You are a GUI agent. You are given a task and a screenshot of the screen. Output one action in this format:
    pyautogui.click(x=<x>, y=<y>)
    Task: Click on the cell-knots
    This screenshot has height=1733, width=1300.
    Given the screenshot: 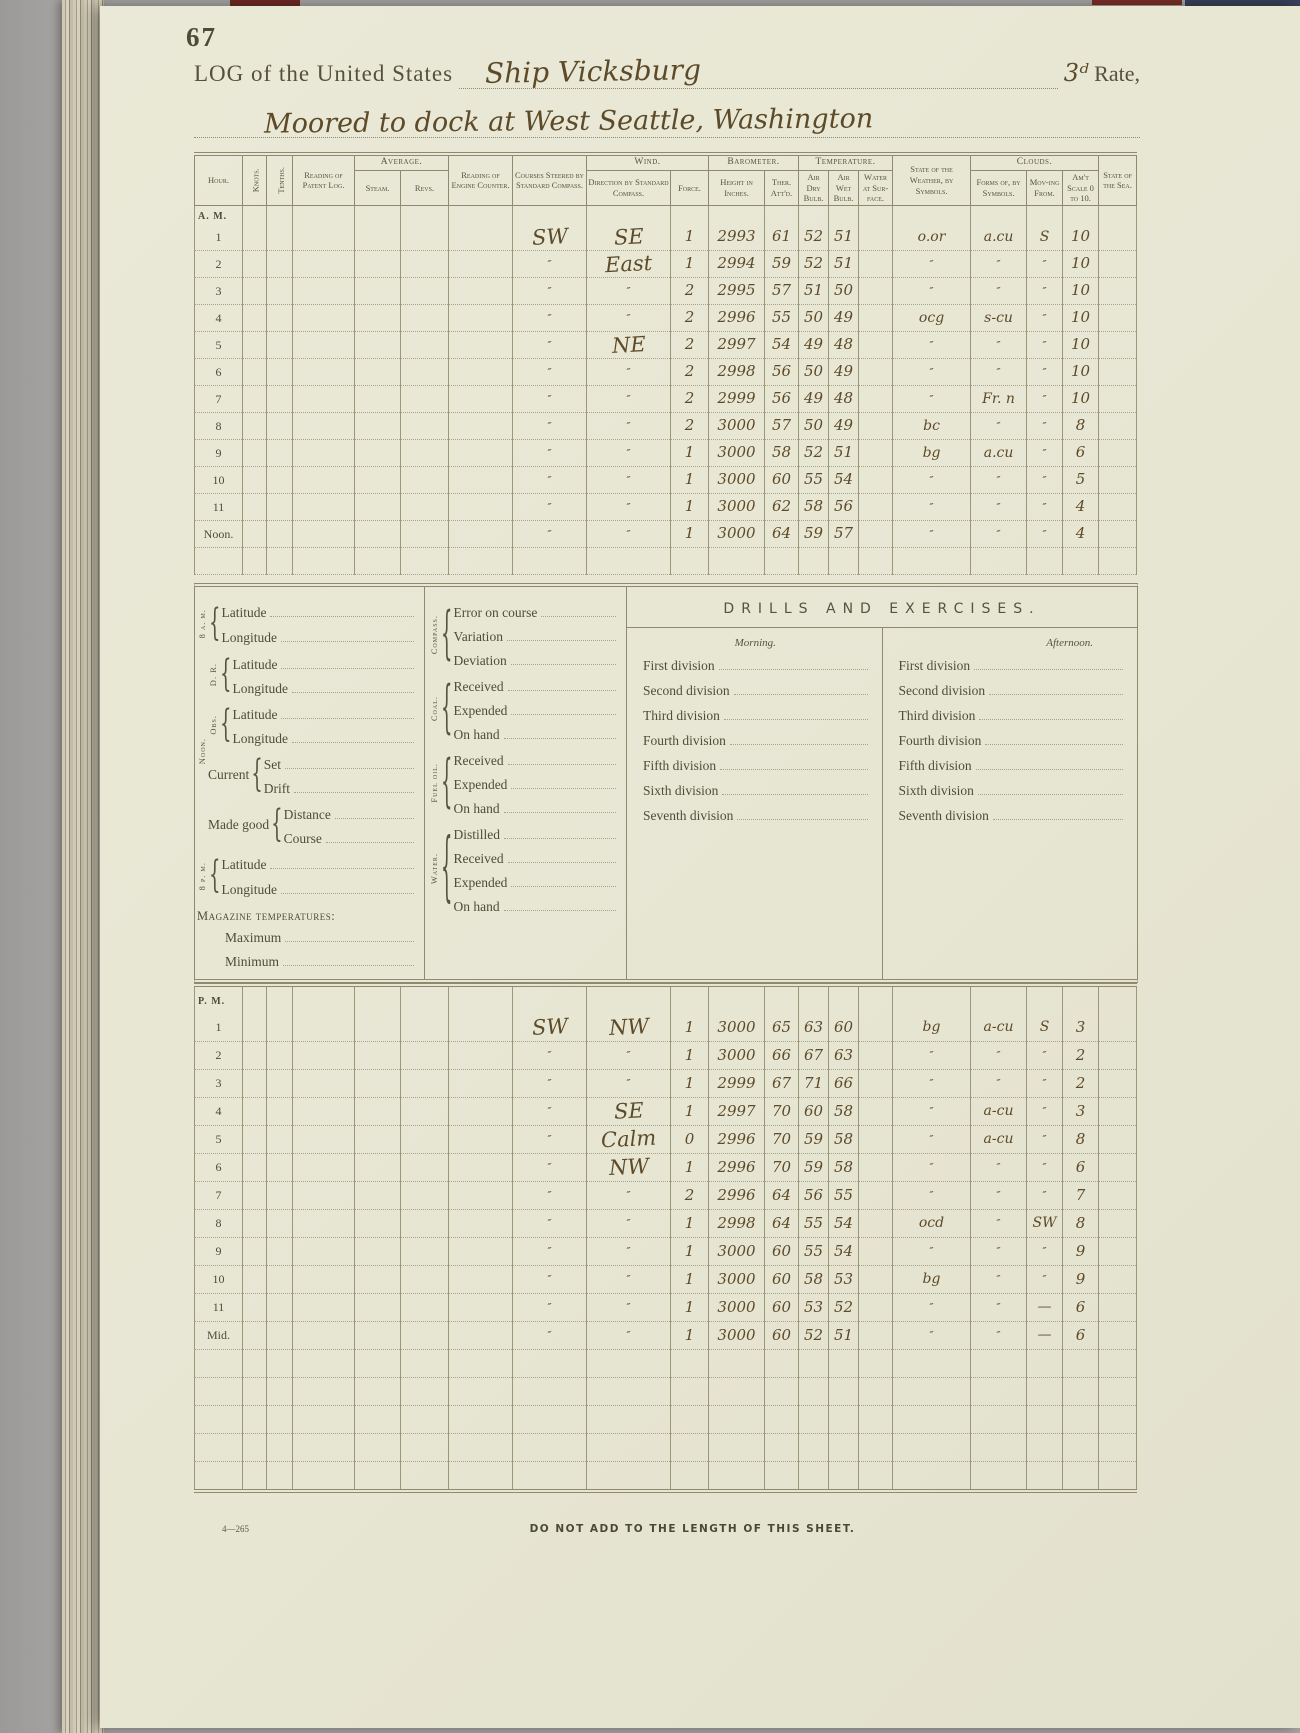 What is the action you would take?
    pyautogui.click(x=254, y=1363)
    